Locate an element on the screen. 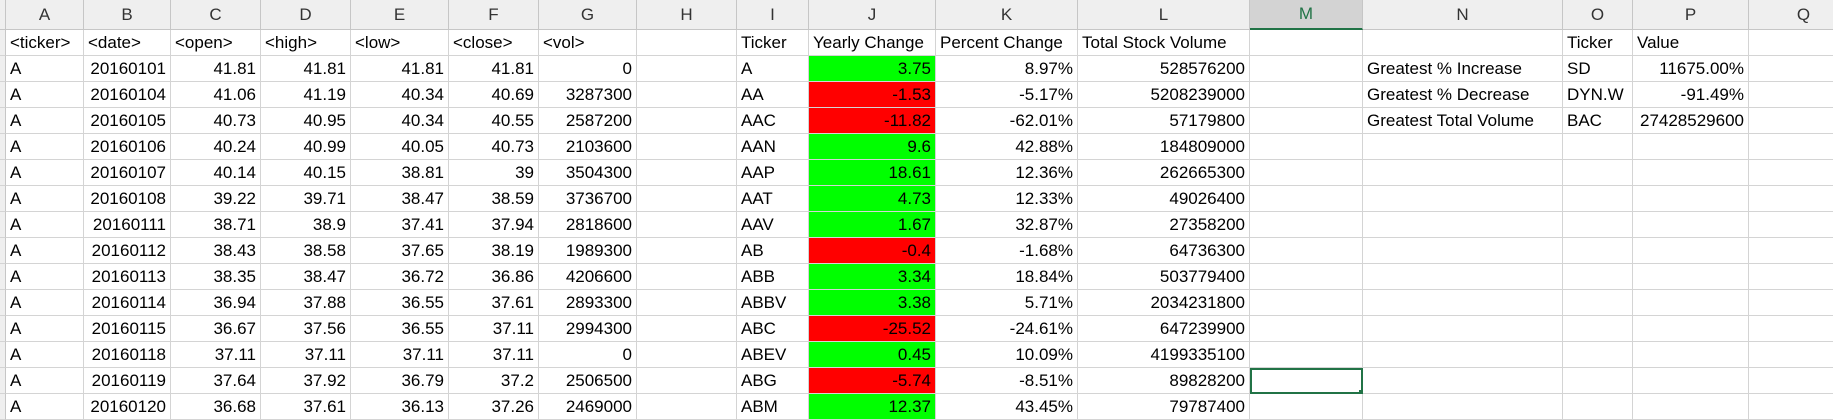 The width and height of the screenshot is (1833, 420). cell-e15: 36.13 is located at coordinates (400, 407).